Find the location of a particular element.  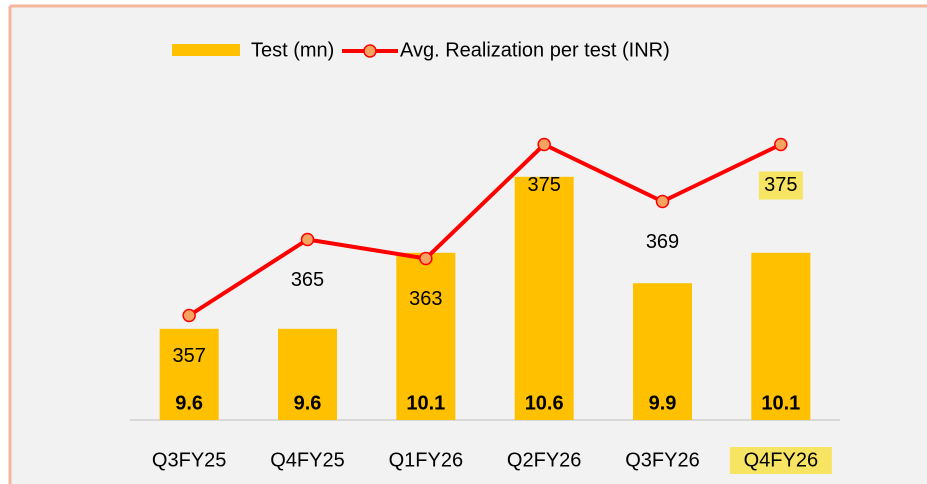

label-highlight is located at coordinates (780, 185).